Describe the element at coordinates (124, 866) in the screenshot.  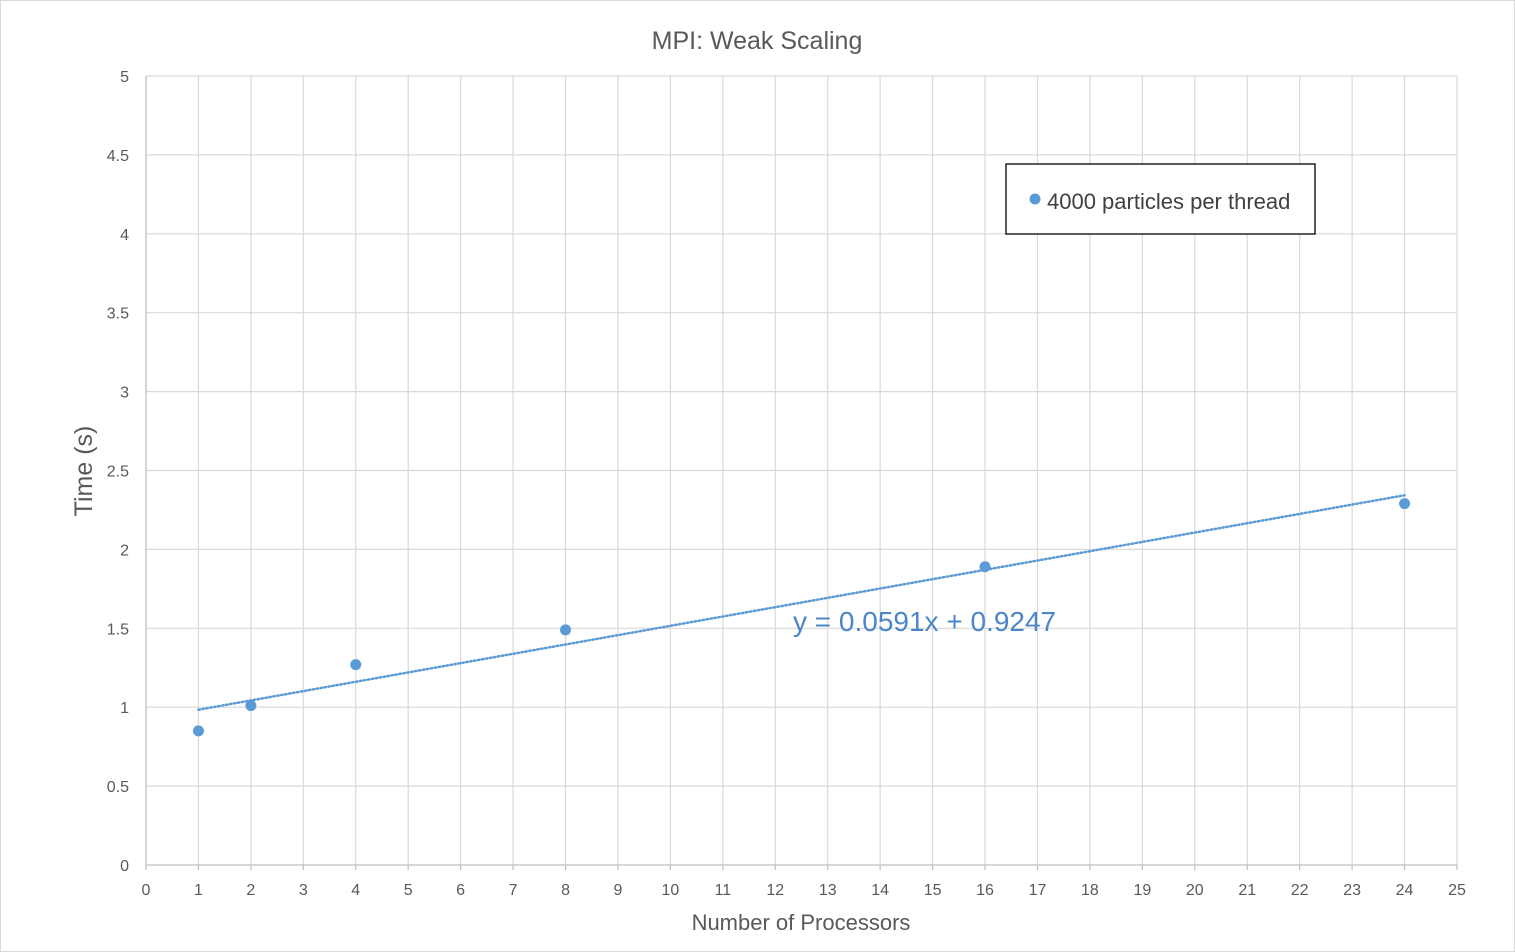
I see `y-tick-label-0: 0` at that location.